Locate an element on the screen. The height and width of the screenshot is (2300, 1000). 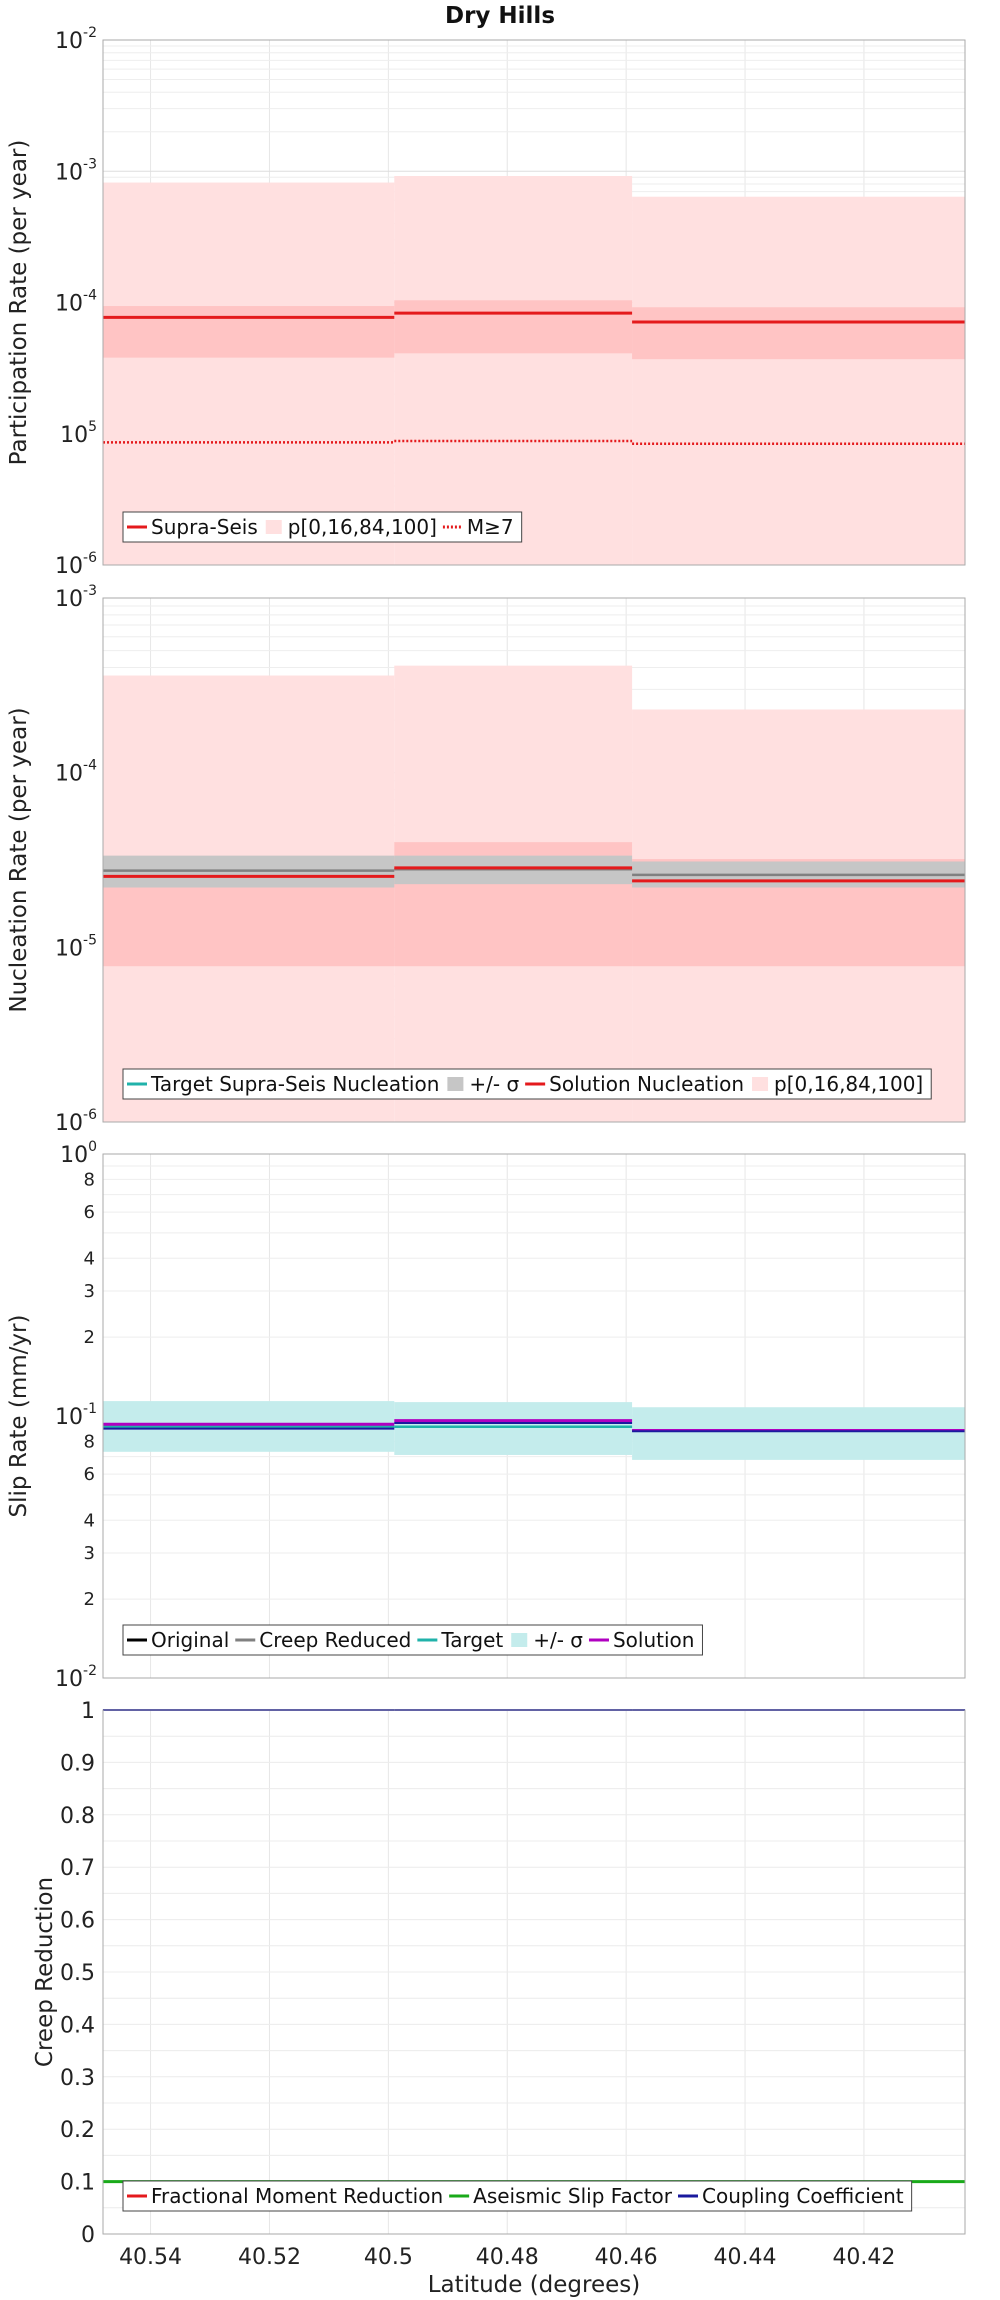
y-tick-label: 10⁻¹ is located at coordinates (76, 1415).